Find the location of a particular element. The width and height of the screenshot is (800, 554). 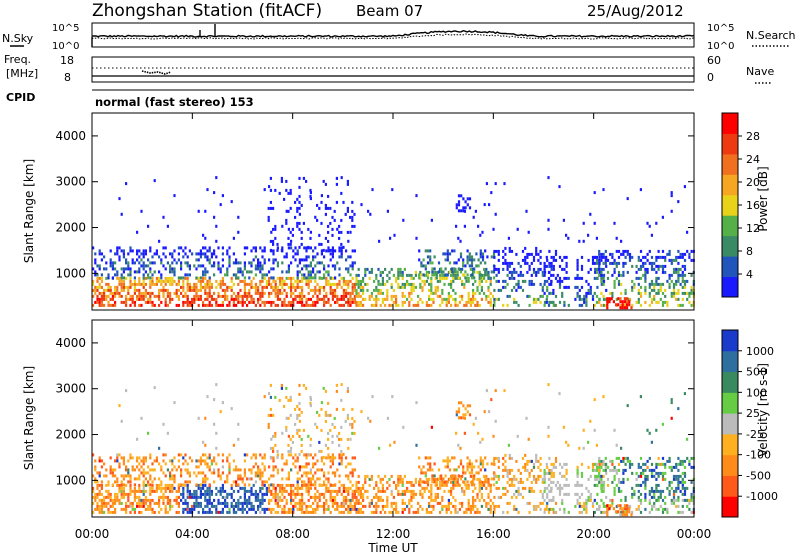

colorbar-tick-label: 24 is located at coordinates (753, 159).